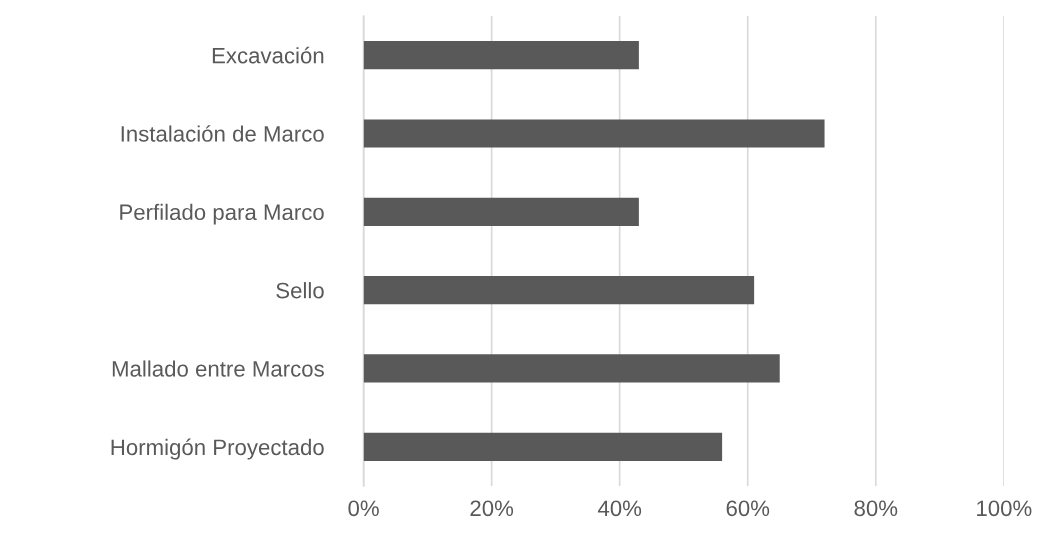  Describe the element at coordinates (748, 508) in the screenshot. I see `x-tick-label: 60%` at that location.